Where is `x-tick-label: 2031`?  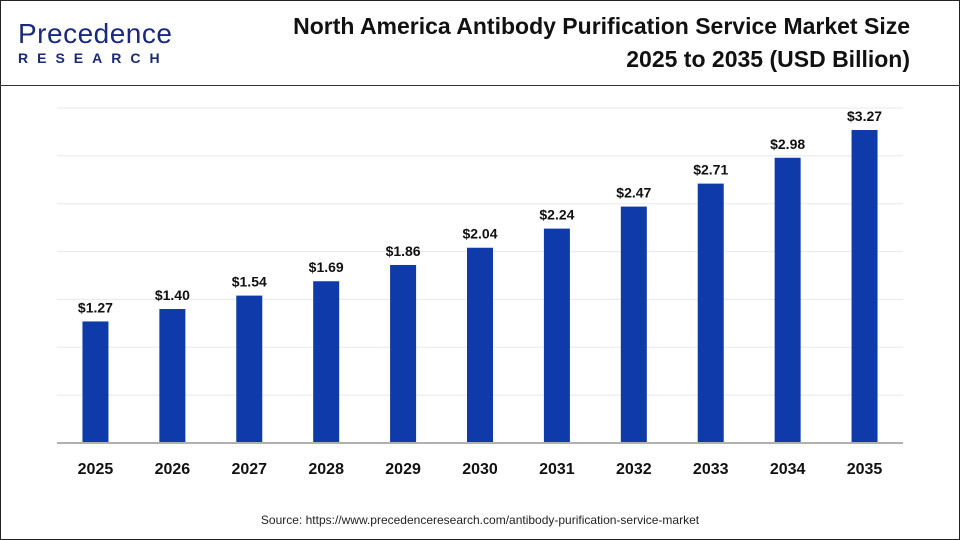
x-tick-label: 2031 is located at coordinates (557, 469).